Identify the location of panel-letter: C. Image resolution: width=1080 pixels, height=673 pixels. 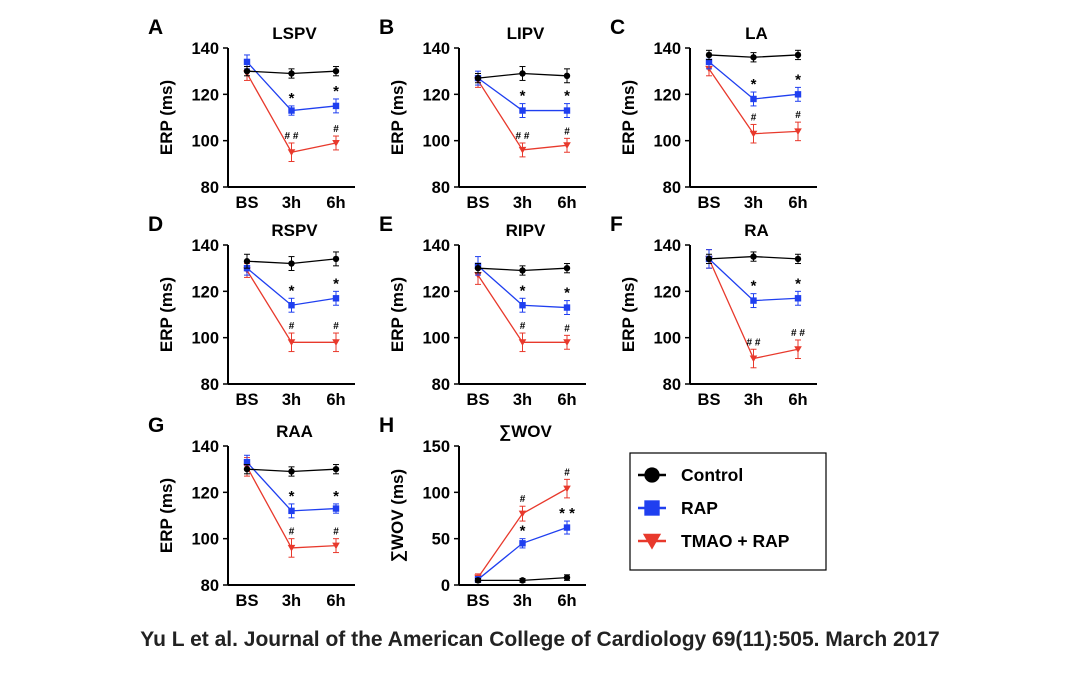
(617, 27).